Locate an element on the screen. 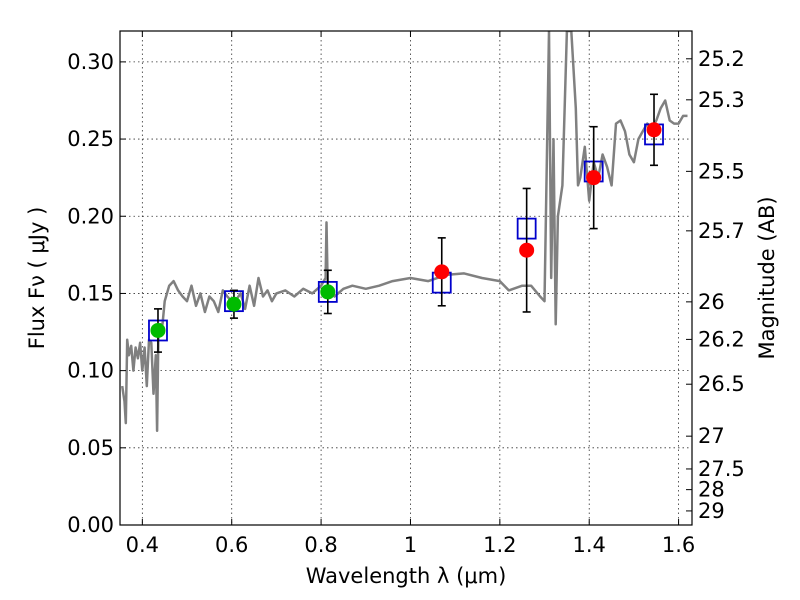 This screenshot has height=600, width=800. y-tick-label: 0.05 is located at coordinates (90, 448).